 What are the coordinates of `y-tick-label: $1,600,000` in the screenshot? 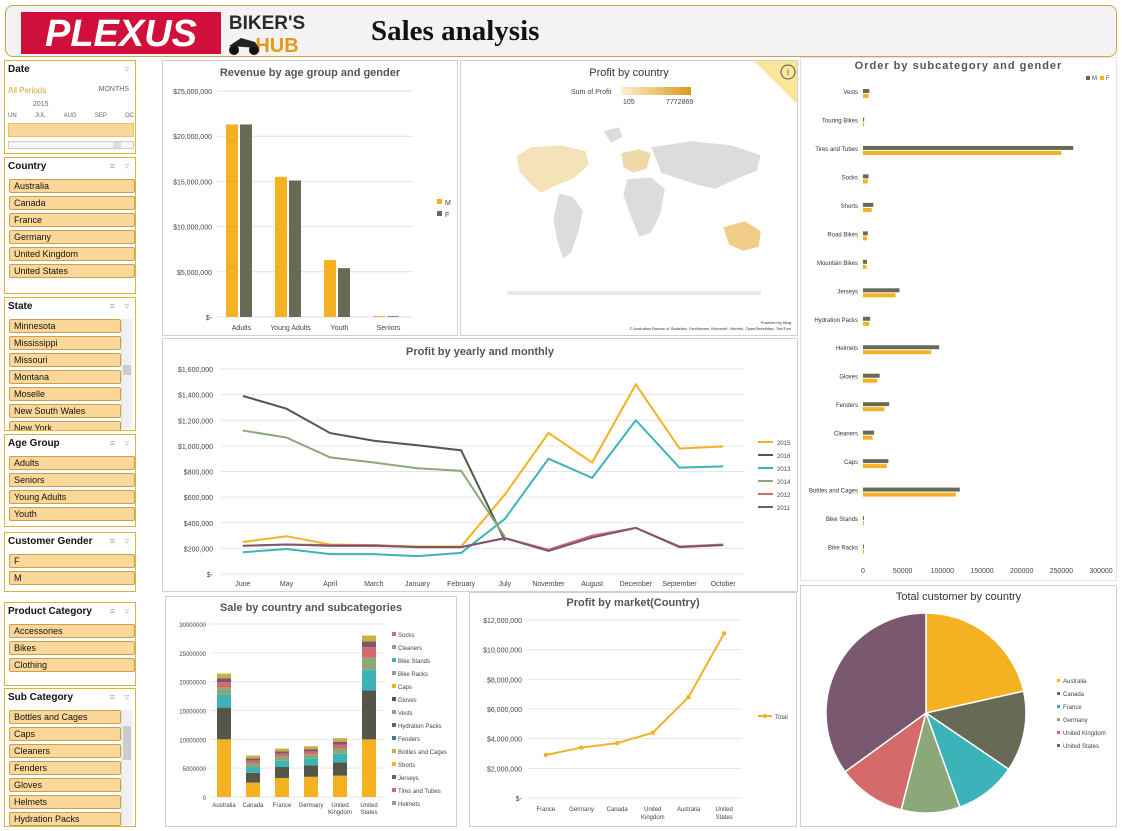 It's located at (195, 370).